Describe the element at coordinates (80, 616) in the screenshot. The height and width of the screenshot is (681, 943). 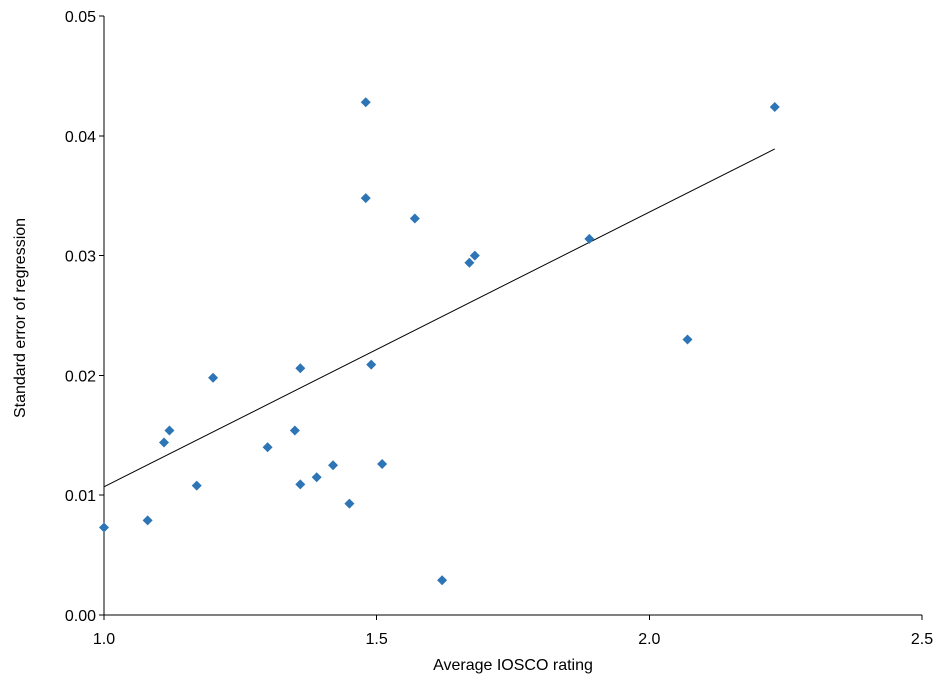
I see `y-tick-label: 0.00` at that location.